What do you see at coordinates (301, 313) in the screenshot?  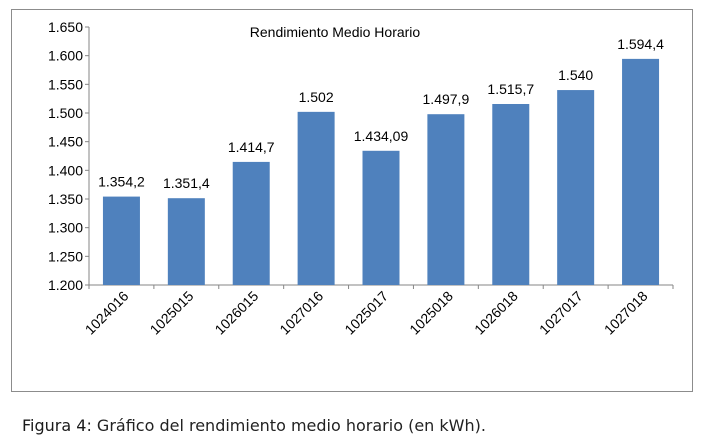 I see `x-tick-label: 1027016` at bounding box center [301, 313].